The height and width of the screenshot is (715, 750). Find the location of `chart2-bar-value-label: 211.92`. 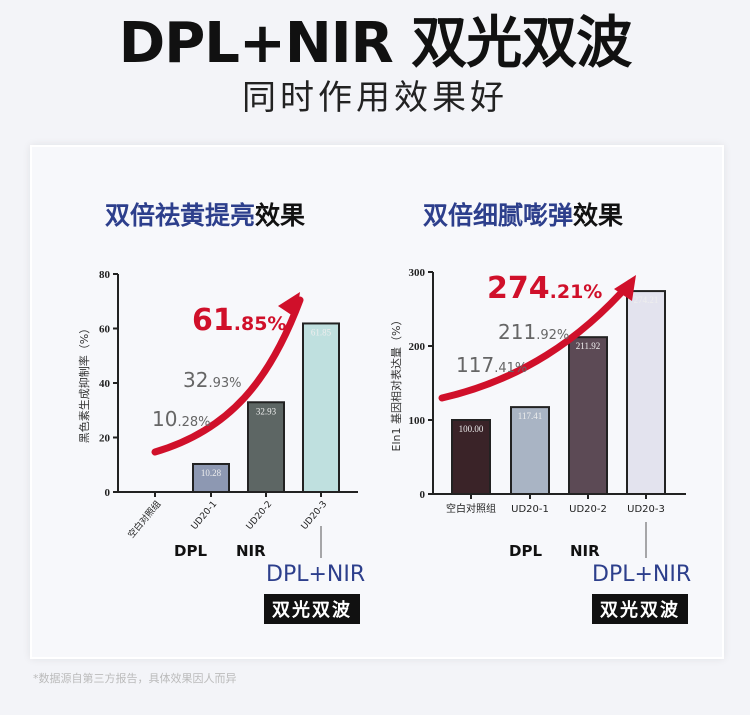

chart2-bar-value-label: 211.92 is located at coordinates (588, 346).